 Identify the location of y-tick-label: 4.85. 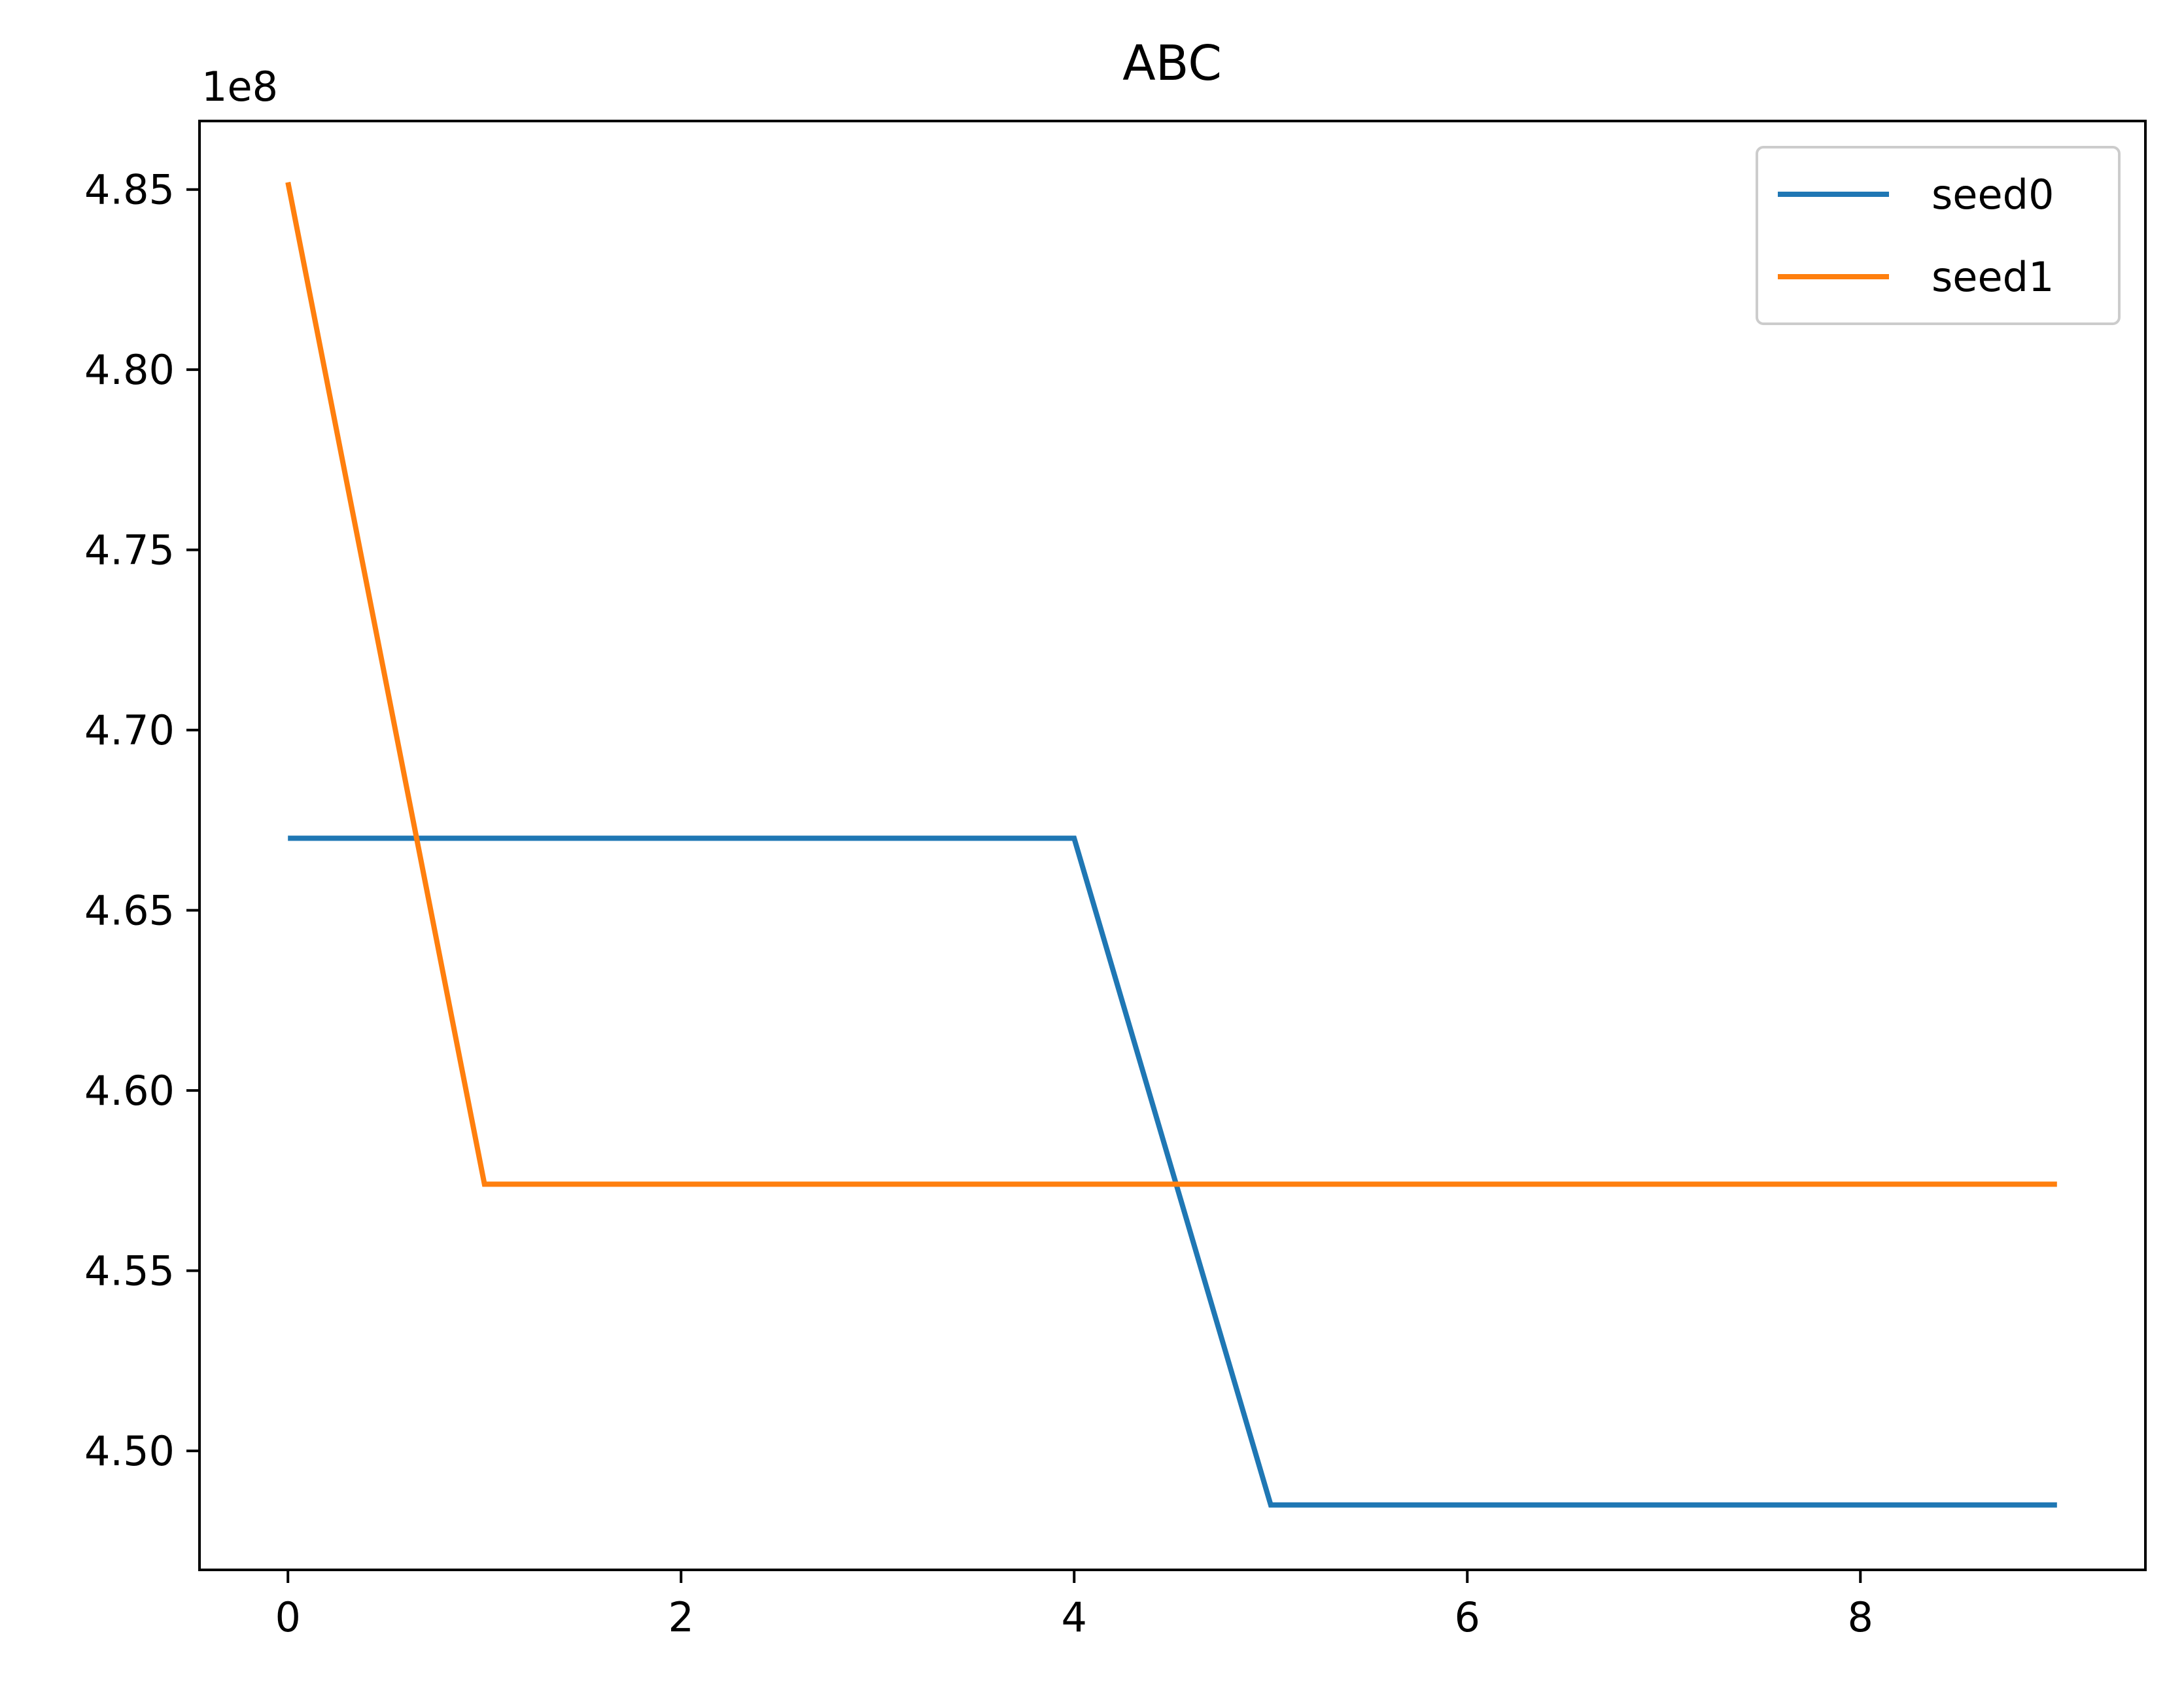
(129, 190).